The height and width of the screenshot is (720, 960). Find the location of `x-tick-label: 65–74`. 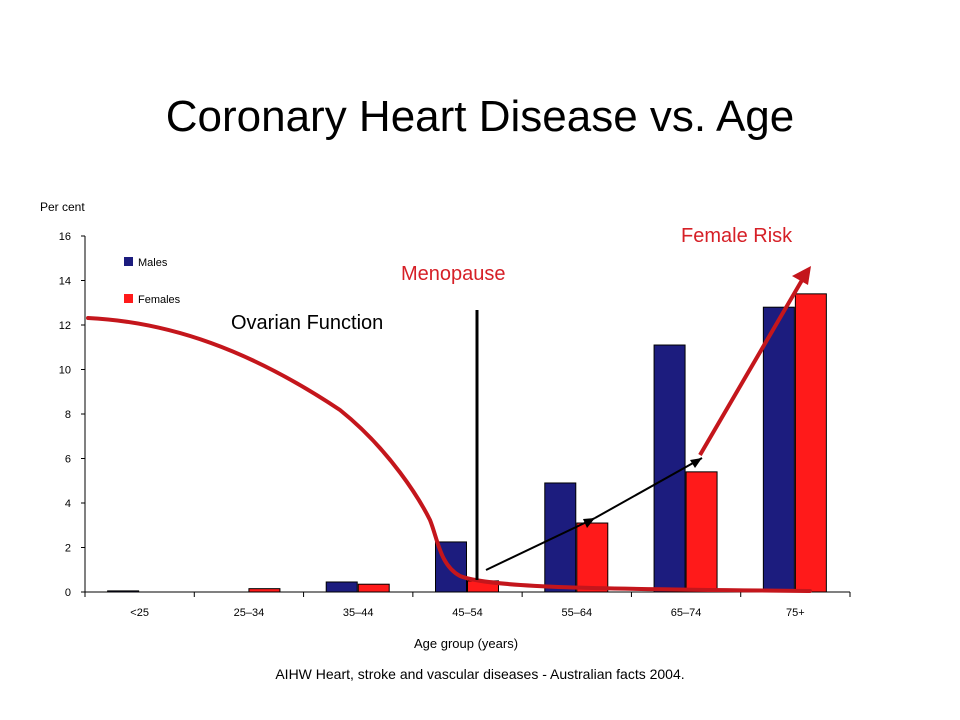

x-tick-label: 65–74 is located at coordinates (686, 613).